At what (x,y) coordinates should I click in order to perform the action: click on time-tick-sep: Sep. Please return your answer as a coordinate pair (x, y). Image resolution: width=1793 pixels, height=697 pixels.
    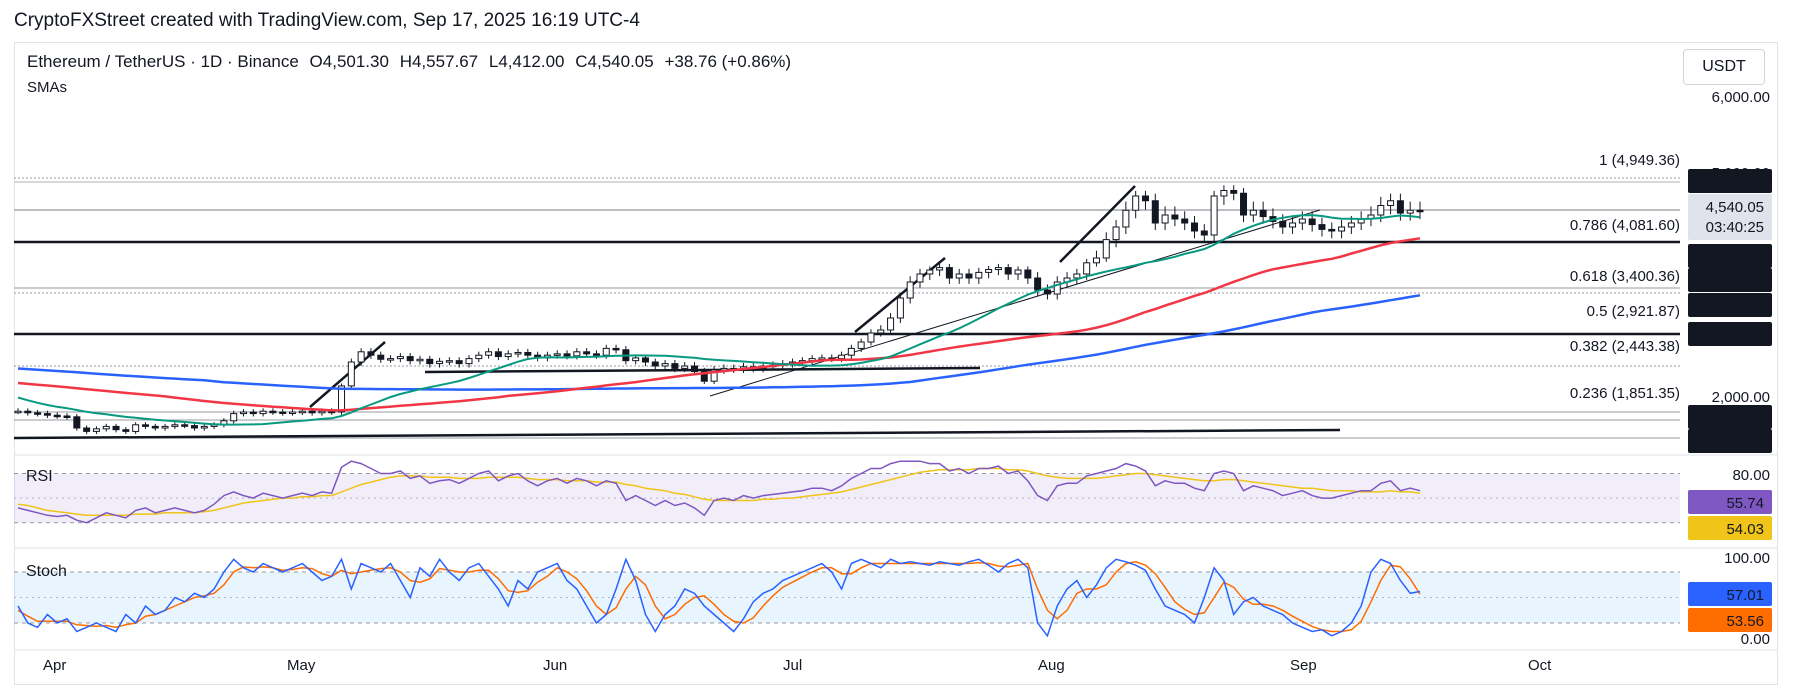
    Looking at the image, I should click on (1303, 665).